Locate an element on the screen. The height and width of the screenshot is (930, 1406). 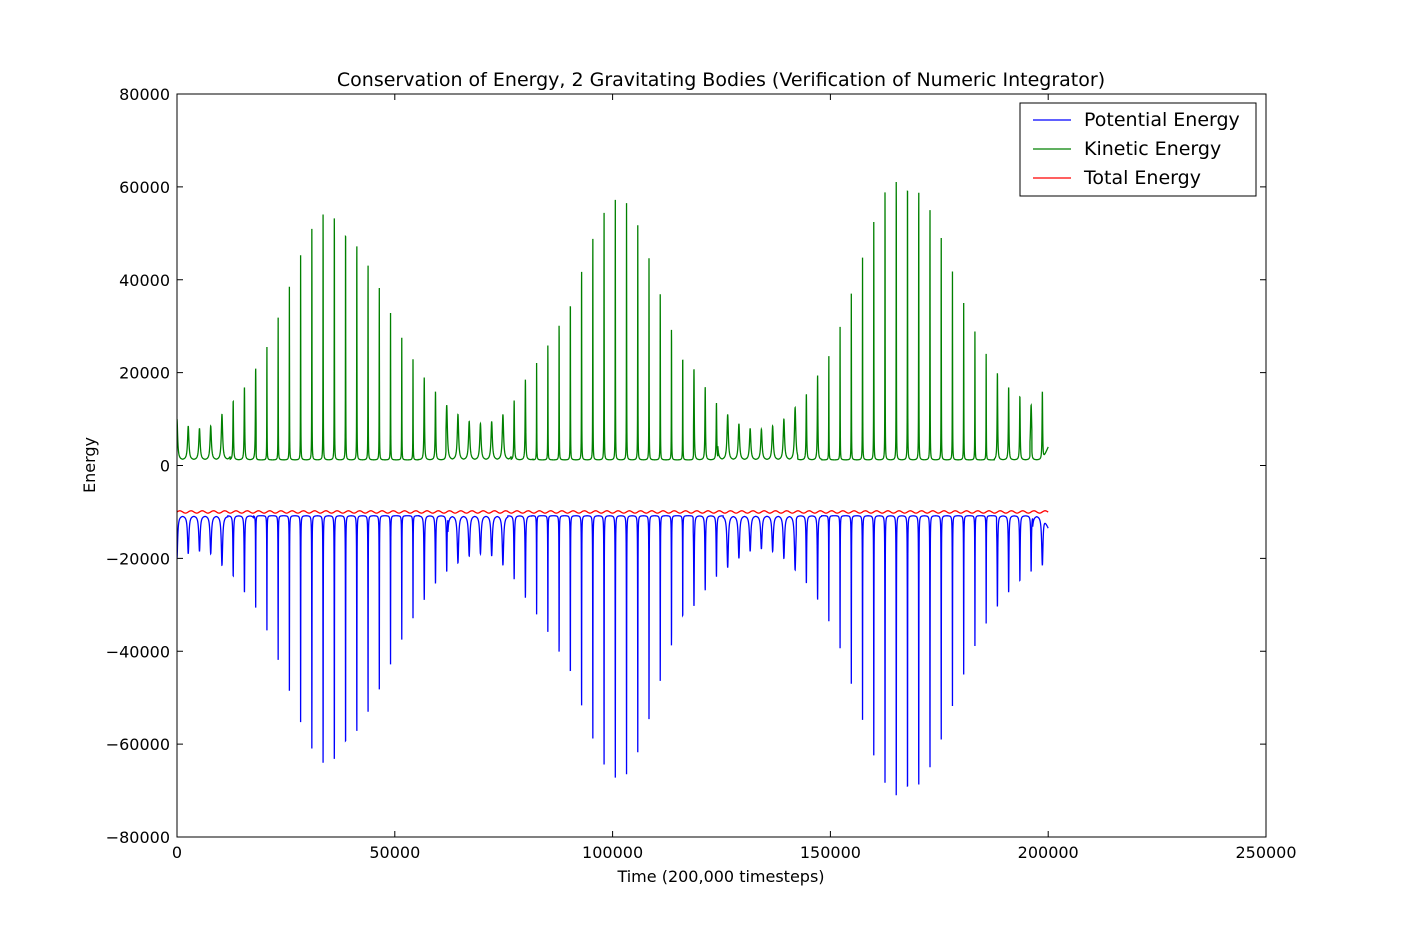
legend-label-total: Total Energy is located at coordinates (1142, 178).